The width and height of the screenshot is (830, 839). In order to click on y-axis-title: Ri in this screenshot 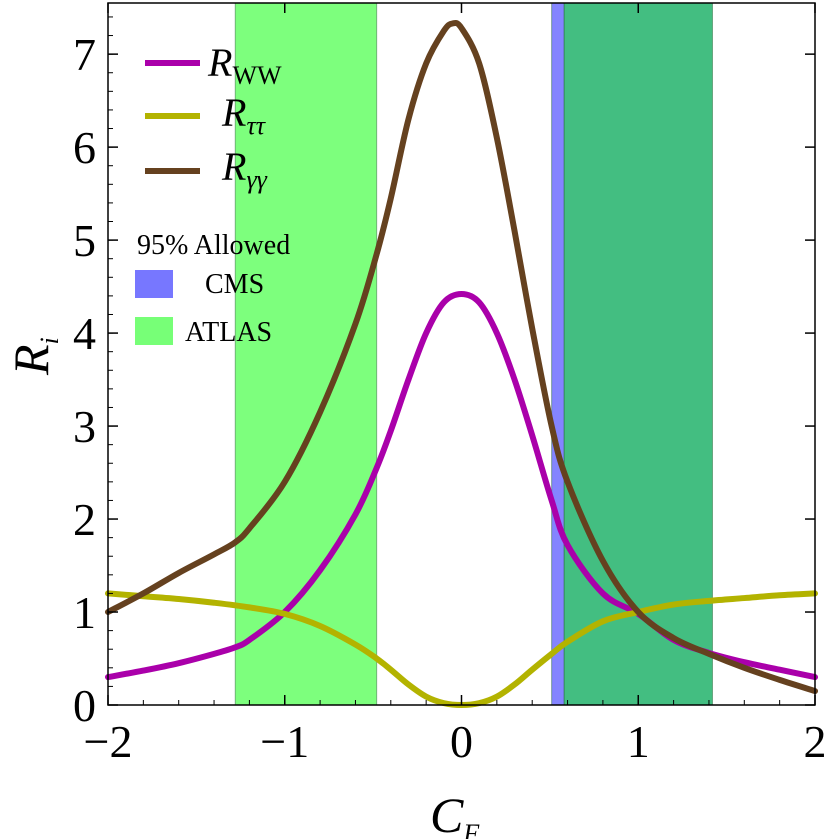, I will do `click(33, 356)`.